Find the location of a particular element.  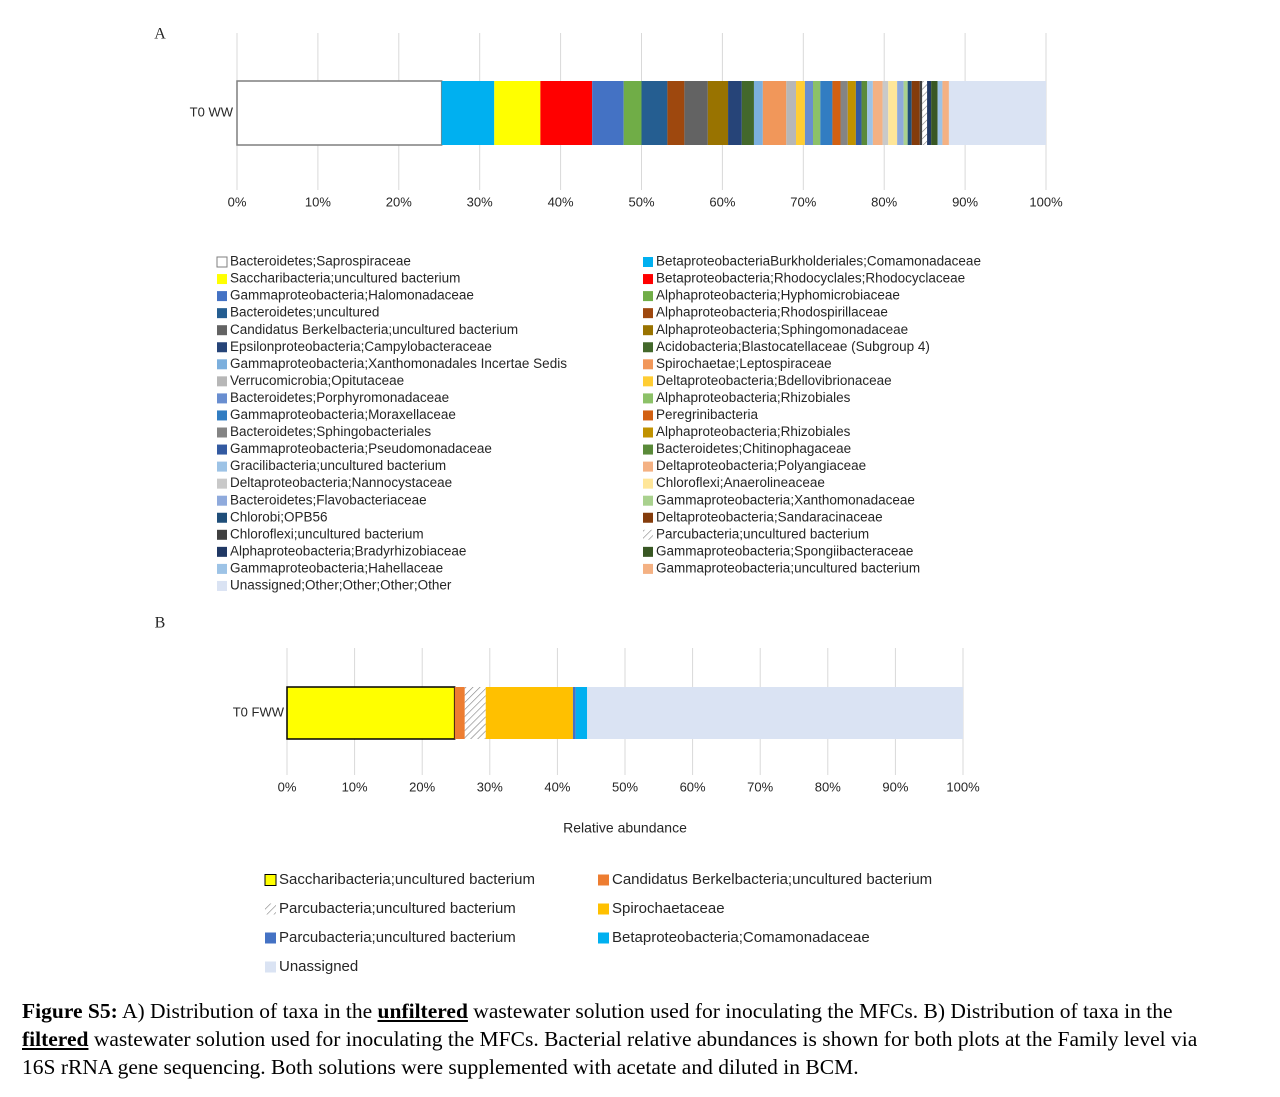

legend-label: Alphaproteobacteria;Rhodospirillaceae is located at coordinates (772, 312).